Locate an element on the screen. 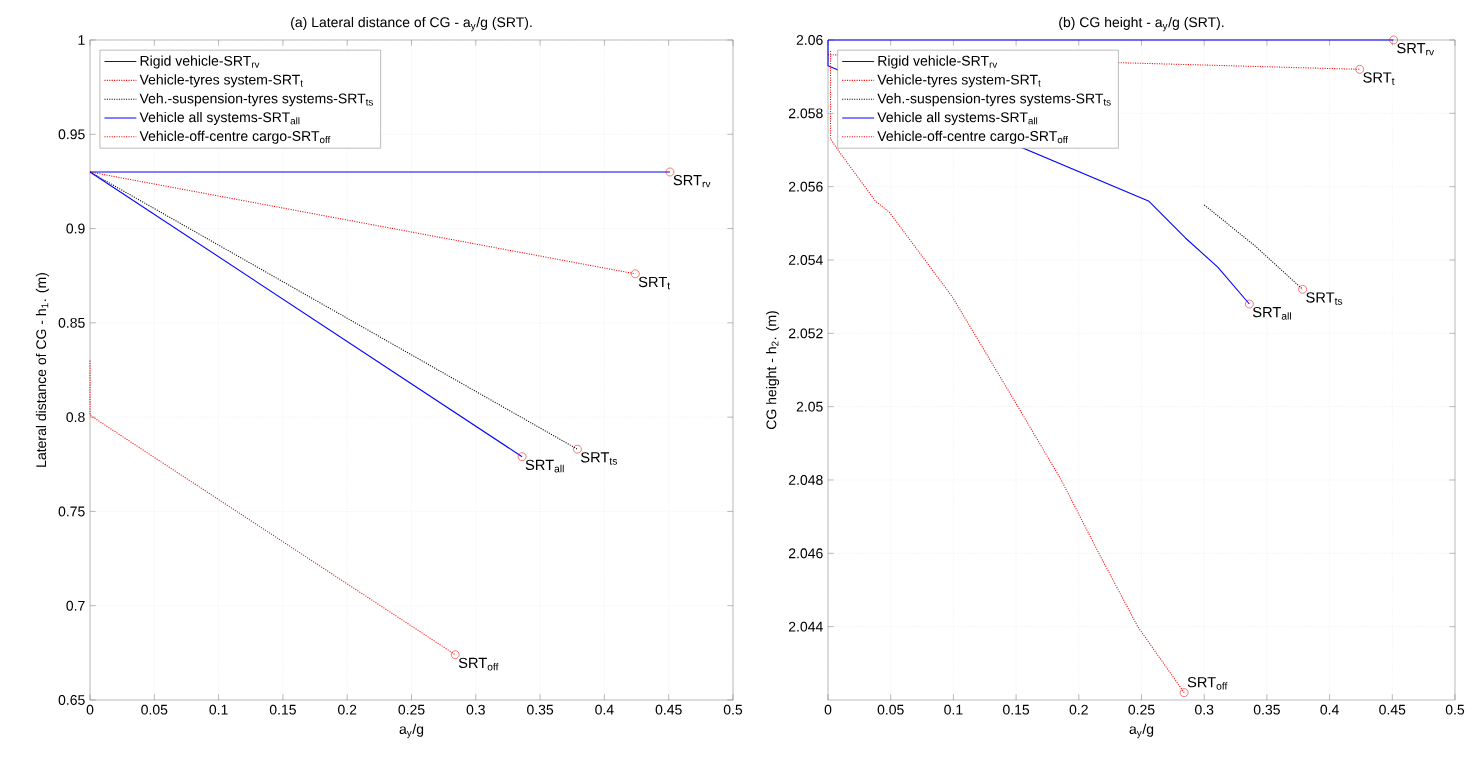  y-tick-label: 2.054 is located at coordinates (805, 260).